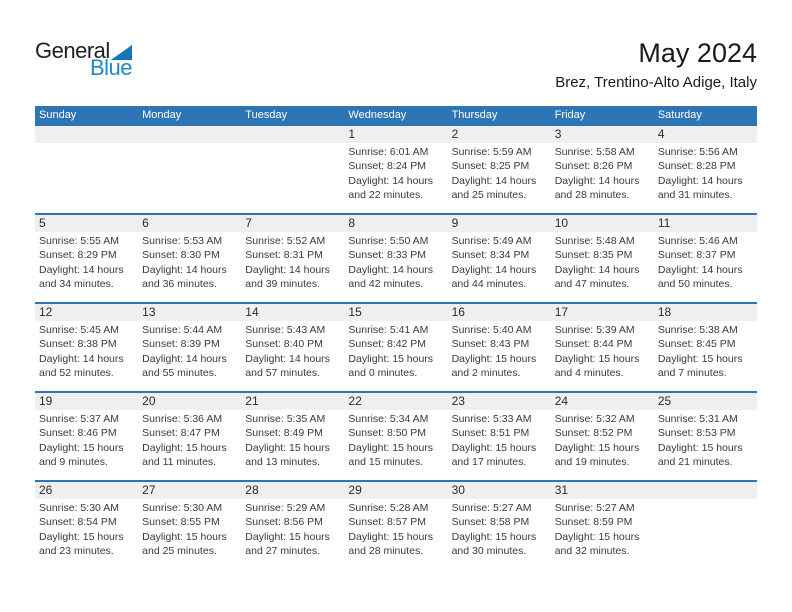 The width and height of the screenshot is (792, 612). What do you see at coordinates (594, 419) in the screenshot?
I see `sunrise-text: Sunrise: 5:32 AM` at bounding box center [594, 419].